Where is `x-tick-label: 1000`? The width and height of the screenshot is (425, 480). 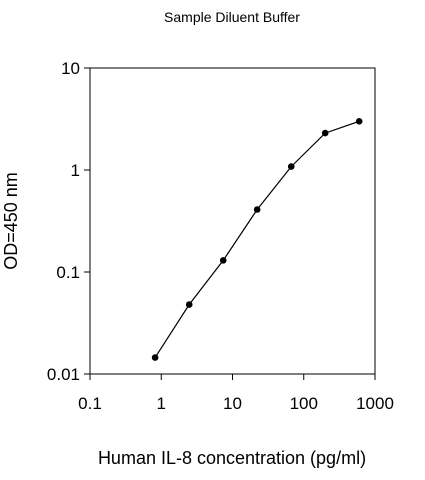 x-tick-label: 1000 is located at coordinates (375, 403).